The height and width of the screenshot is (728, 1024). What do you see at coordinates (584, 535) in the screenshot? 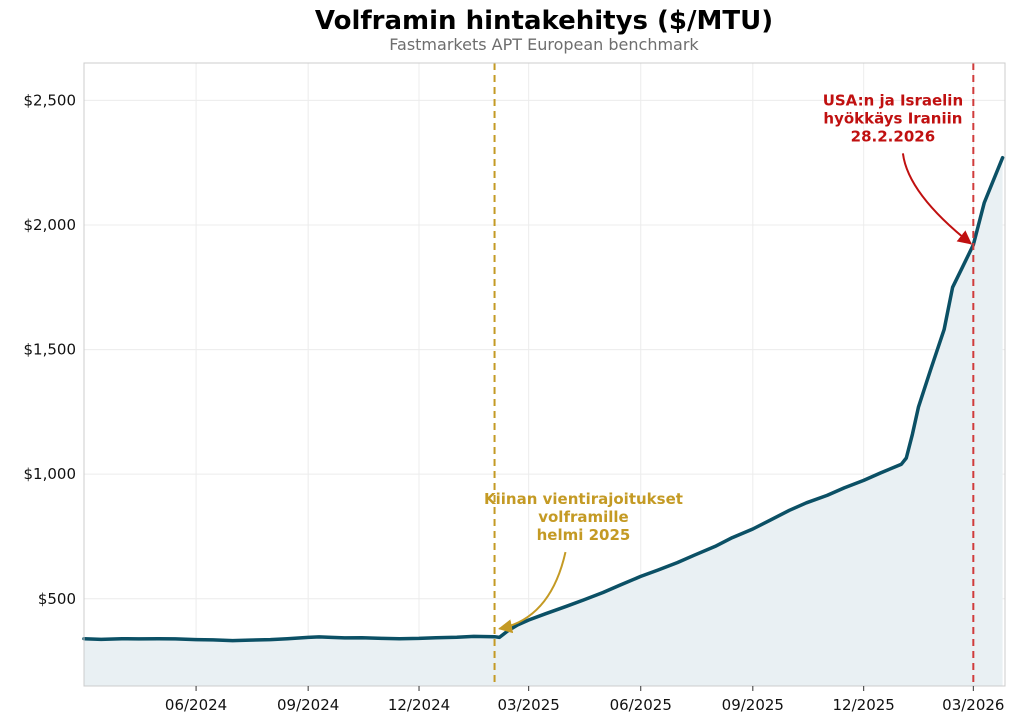
I see `annotation-text-0-2: helmi 2025` at bounding box center [584, 535].